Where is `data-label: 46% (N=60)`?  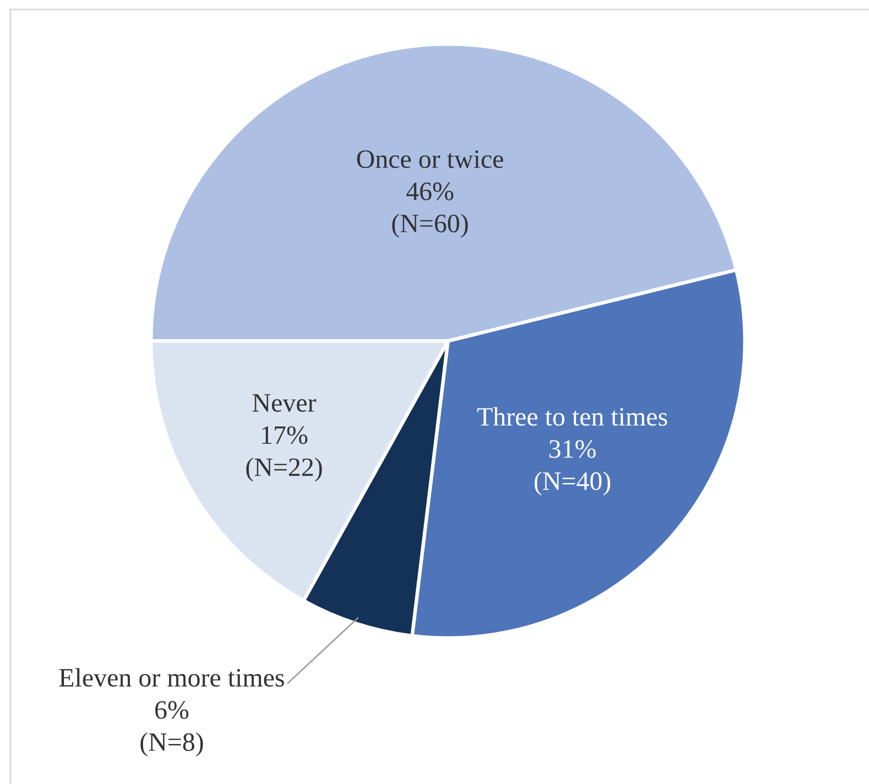 data-label: 46% (N=60) is located at coordinates (430, 210).